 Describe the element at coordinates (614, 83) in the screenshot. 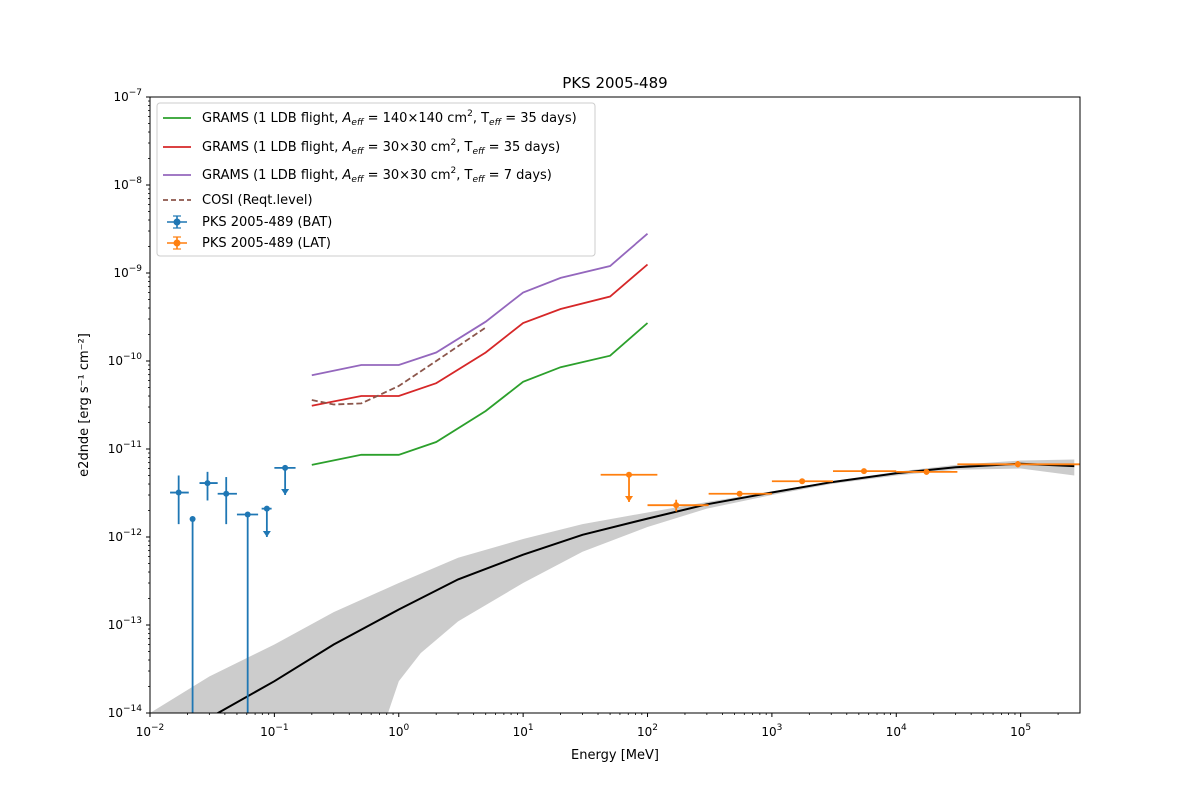

I see `chart-title: PKS 2005-489` at that location.